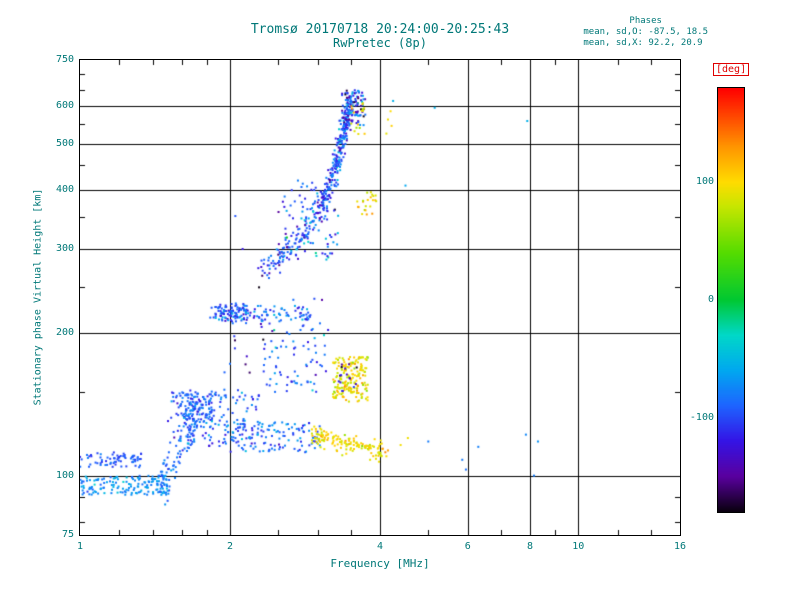  Describe the element at coordinates (380, 43) in the screenshot. I see `plot-subtitle: RwPretec (8p)` at that location.